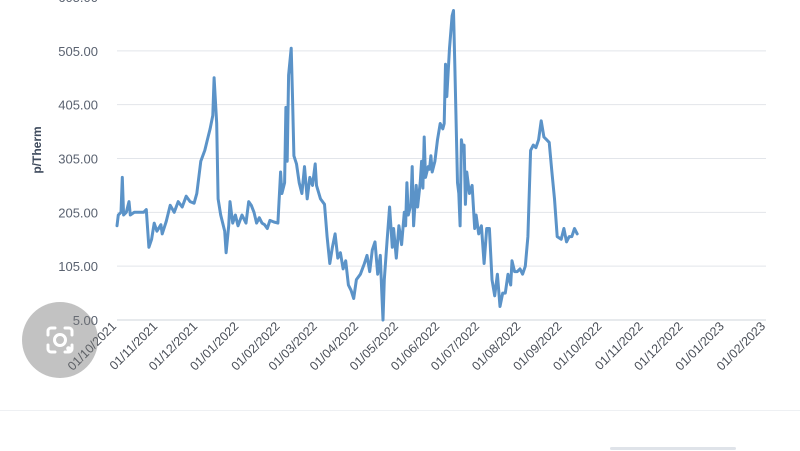 The image size is (800, 451). I want to click on footer-handle, so click(673, 448).